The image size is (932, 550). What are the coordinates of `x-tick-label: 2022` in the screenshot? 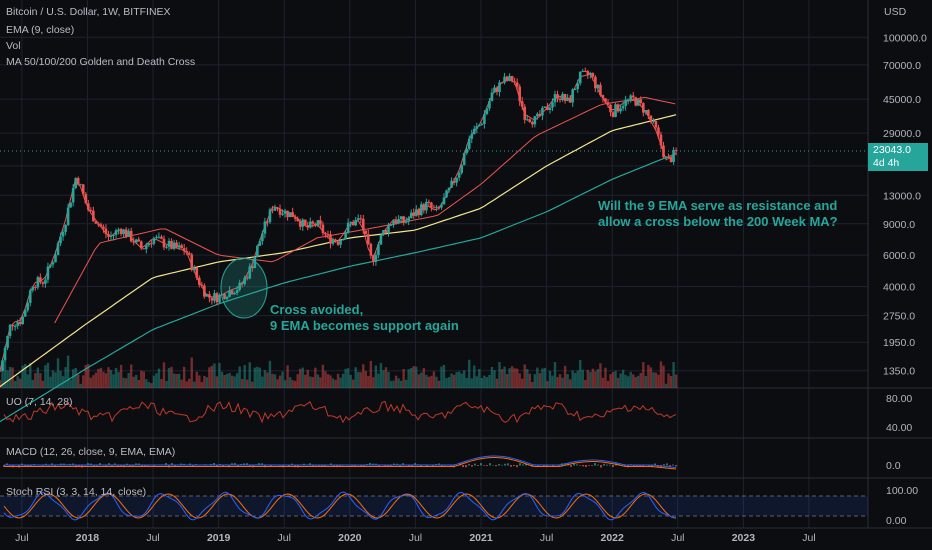 It's located at (613, 538).